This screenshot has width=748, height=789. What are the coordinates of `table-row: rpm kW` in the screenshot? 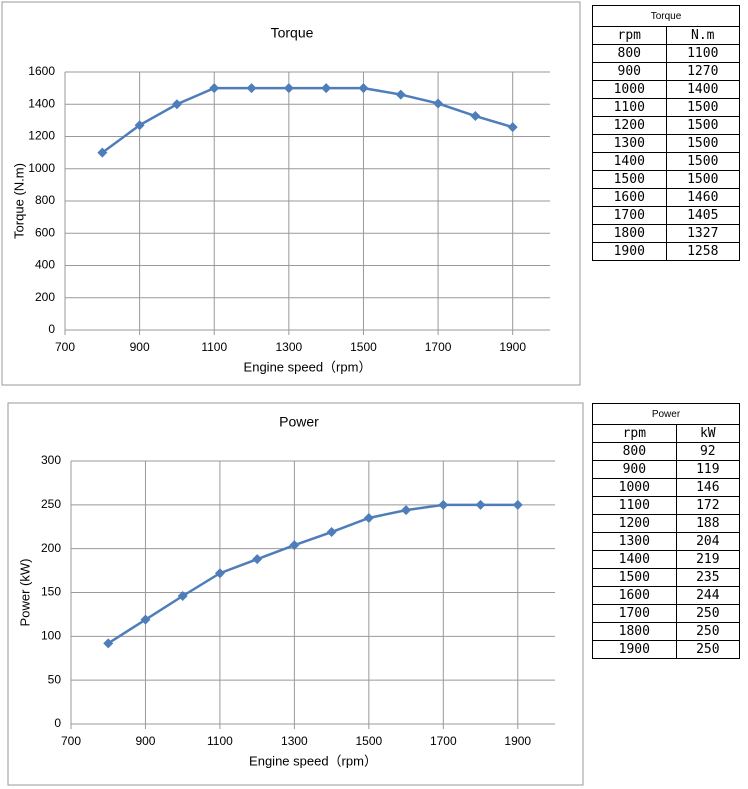 It's located at (666, 433).